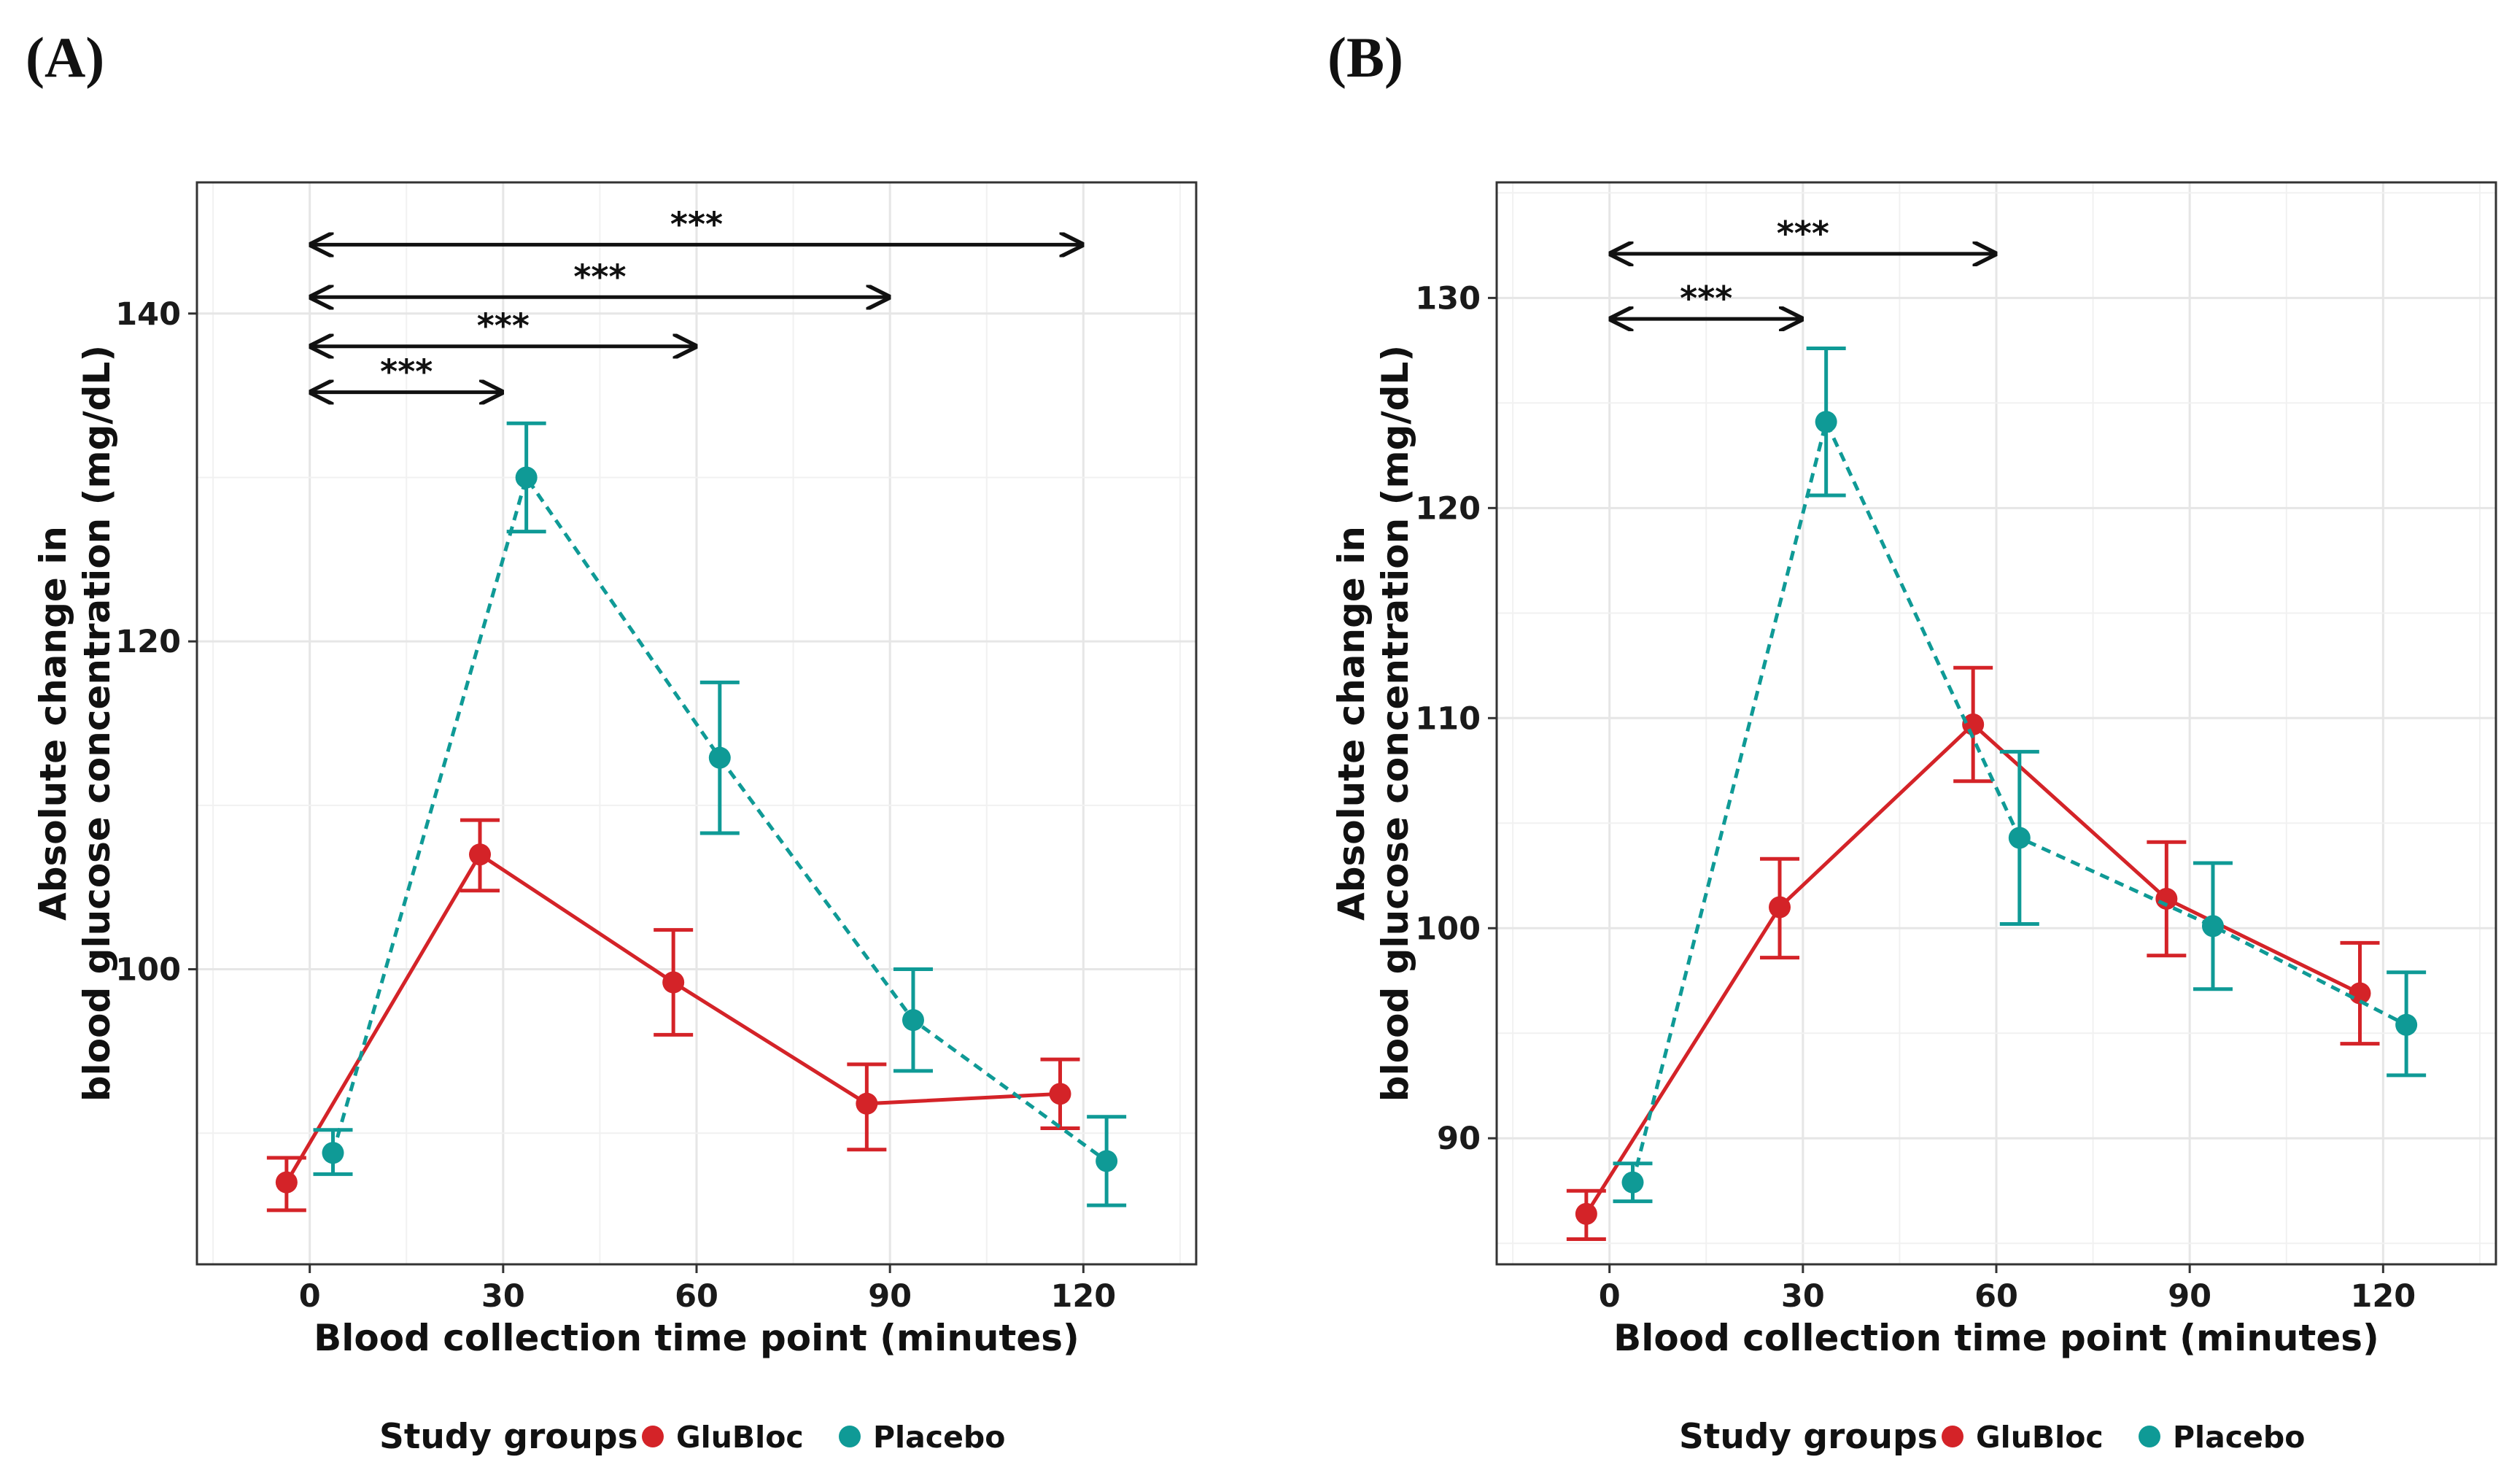 The image size is (2520, 1481). Describe the element at coordinates (1459, 1139) in the screenshot. I see `y-tick-label: 90` at that location.